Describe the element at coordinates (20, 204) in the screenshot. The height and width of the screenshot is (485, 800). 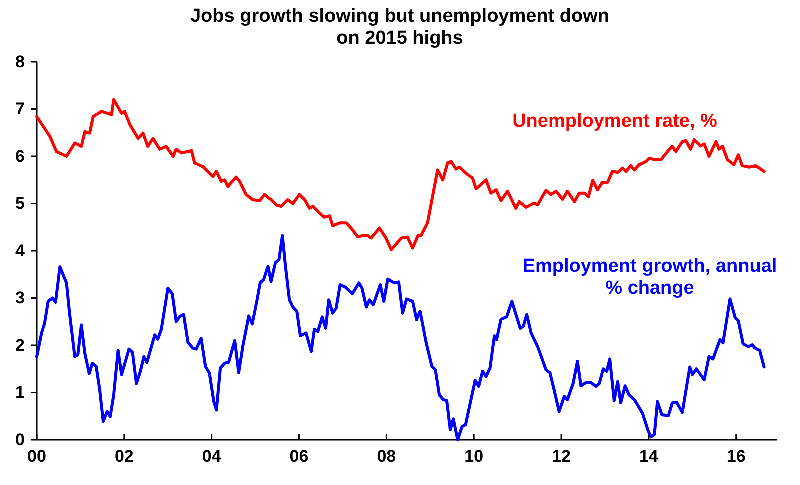
I see `y-tick-label: 5` at that location.